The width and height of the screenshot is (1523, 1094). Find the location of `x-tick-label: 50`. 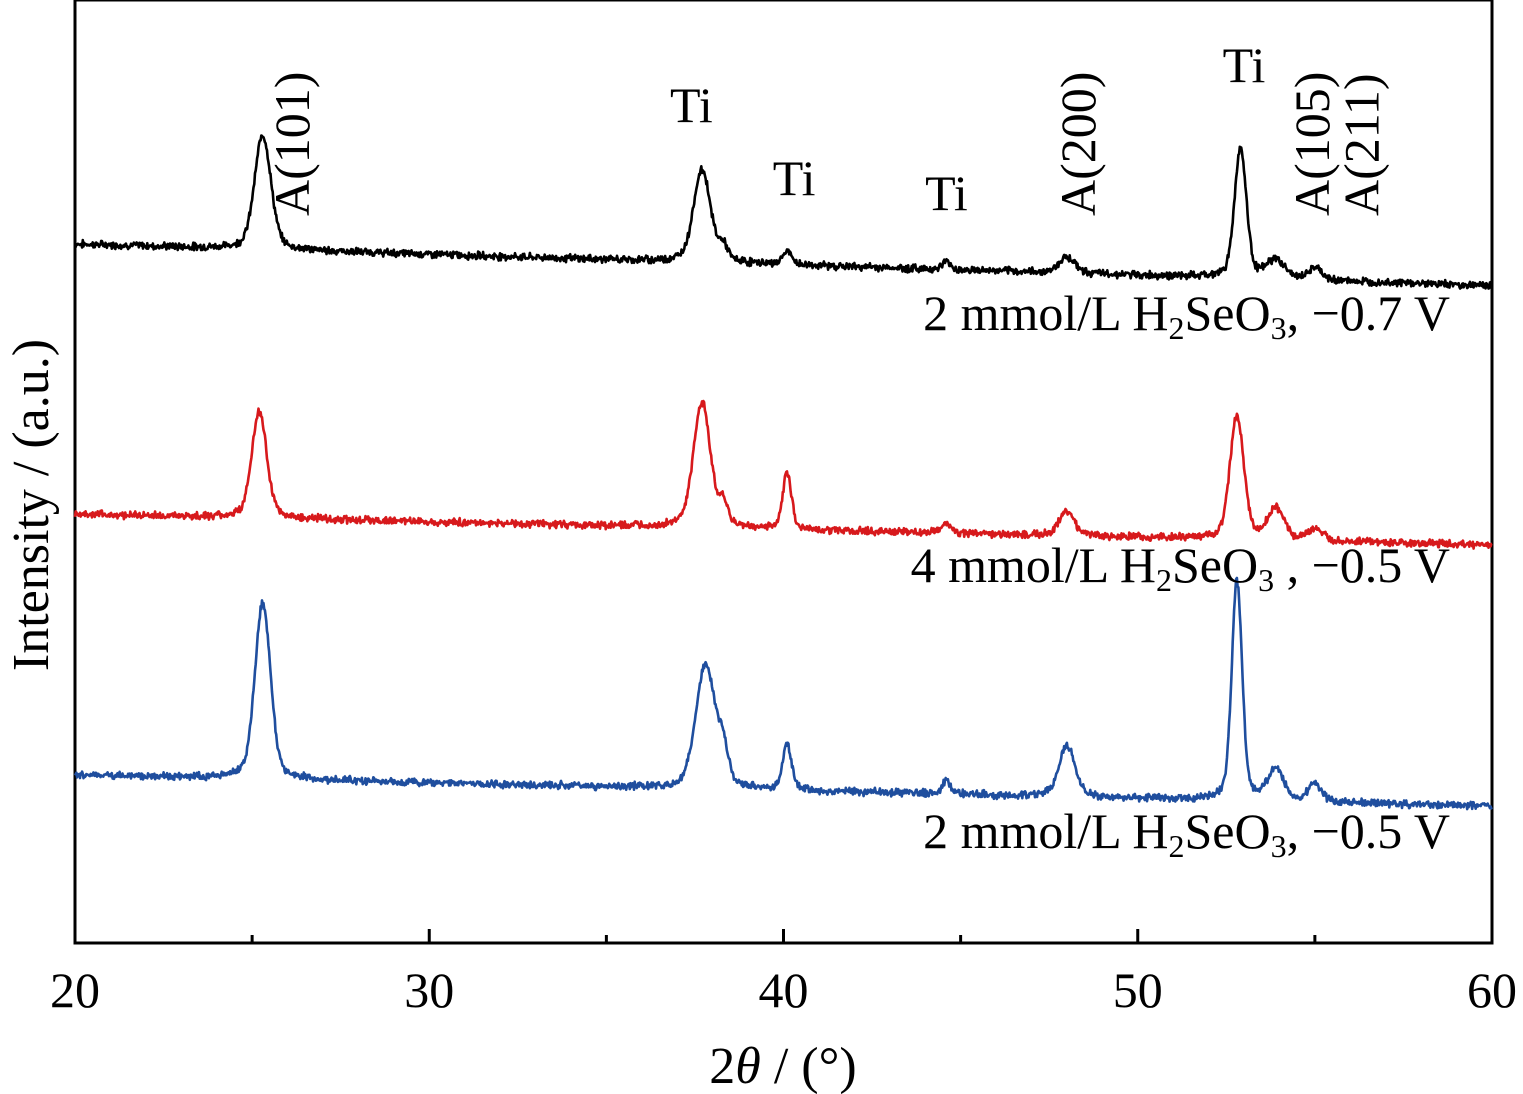

x-tick-label: 50 is located at coordinates (1138, 990).